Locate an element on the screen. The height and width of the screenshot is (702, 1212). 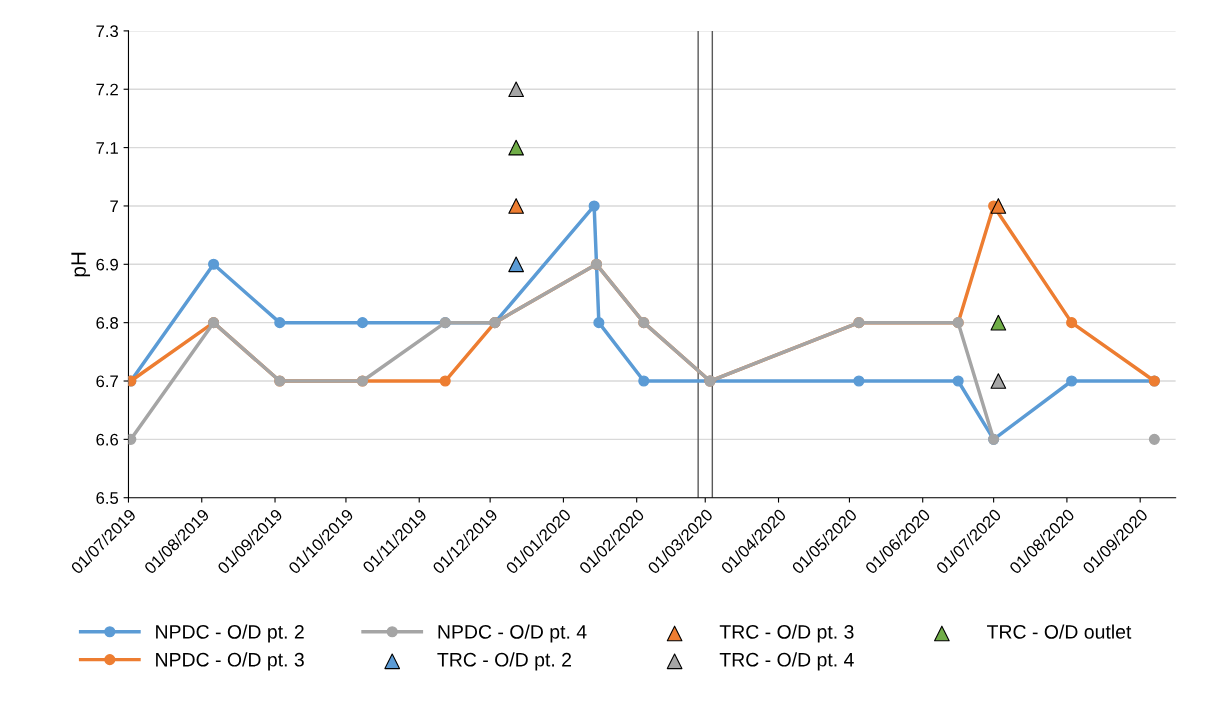
legend-label: NPDC - O/D pt. 4 is located at coordinates (512, 633).